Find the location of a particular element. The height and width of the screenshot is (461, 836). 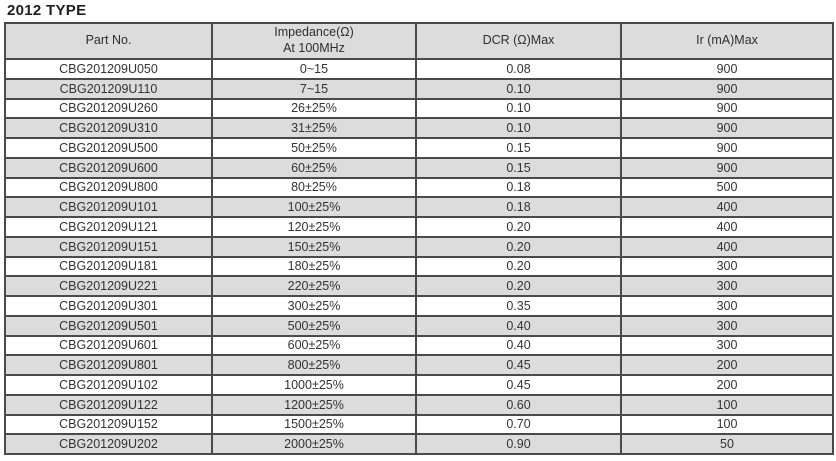

col-header-ir: Ir (mA)Max is located at coordinates (727, 41).